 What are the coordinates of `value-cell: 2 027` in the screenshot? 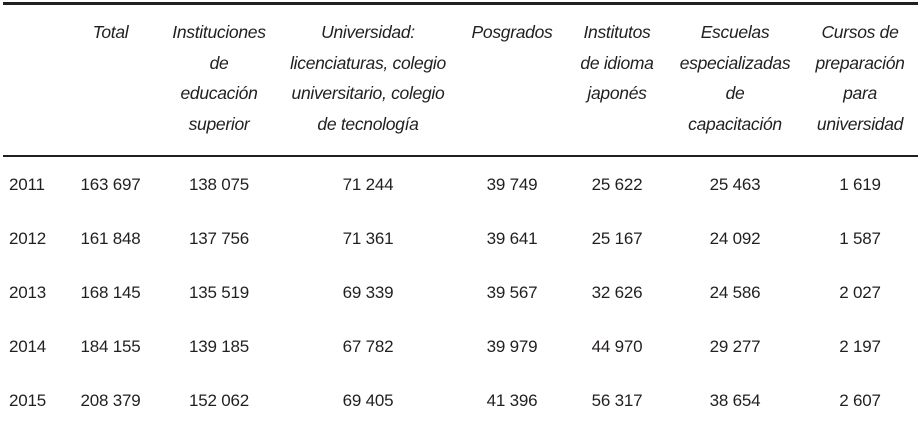 It's located at (860, 292).